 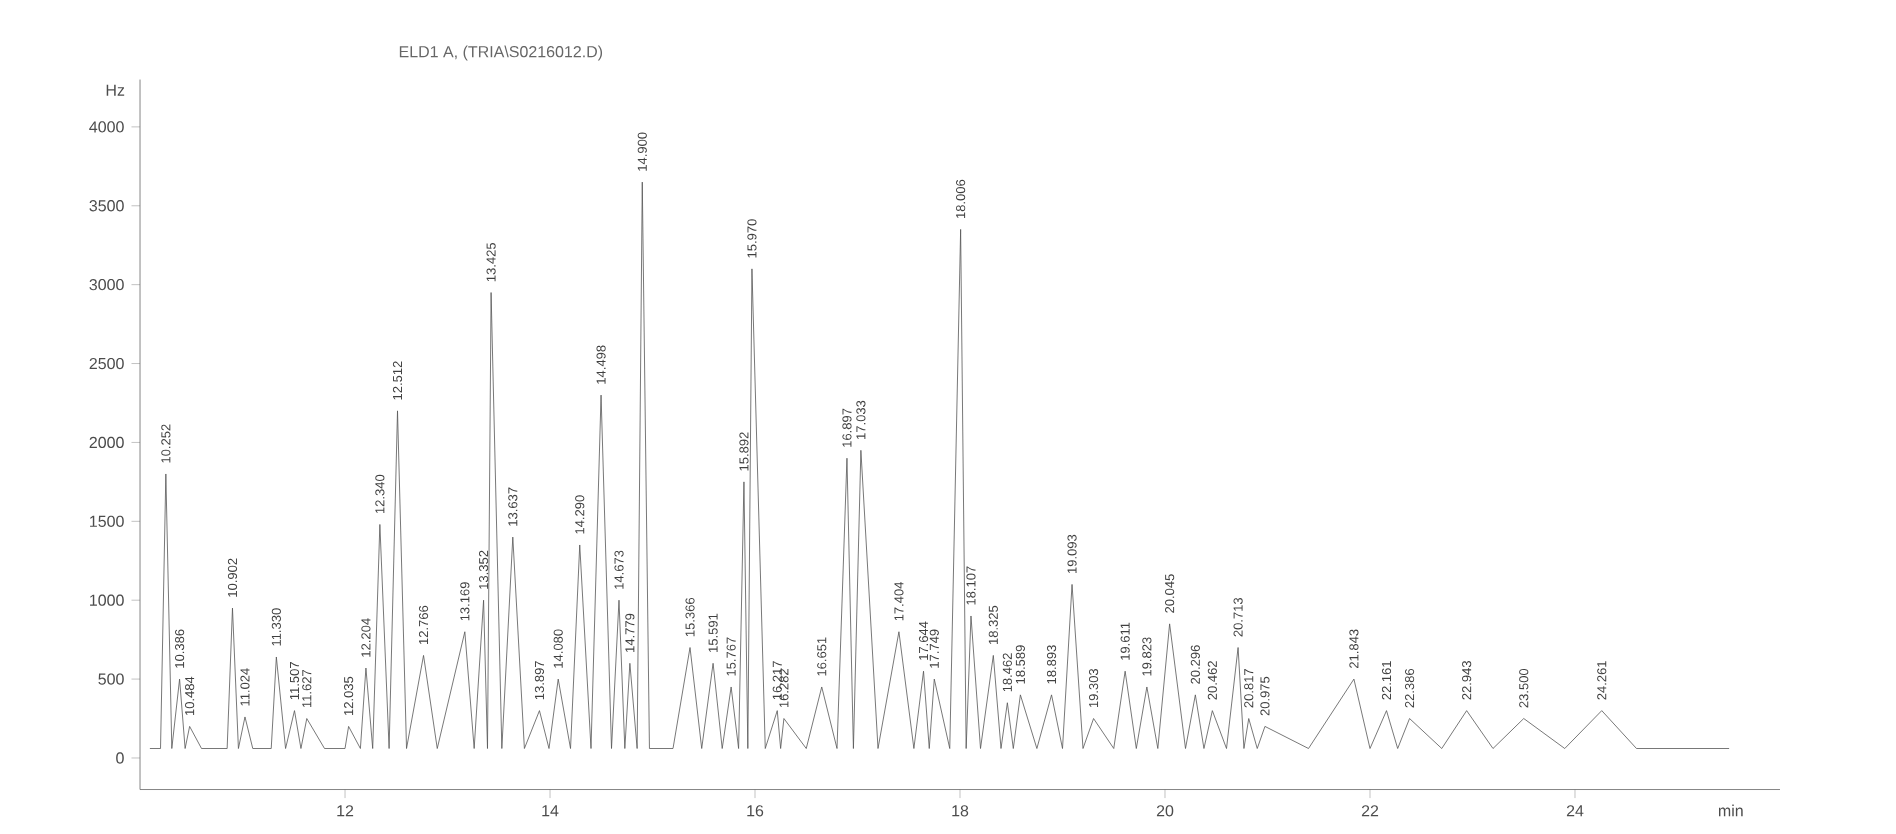 What do you see at coordinates (755, 811) in the screenshot?
I see `x-tick-label: 16` at bounding box center [755, 811].